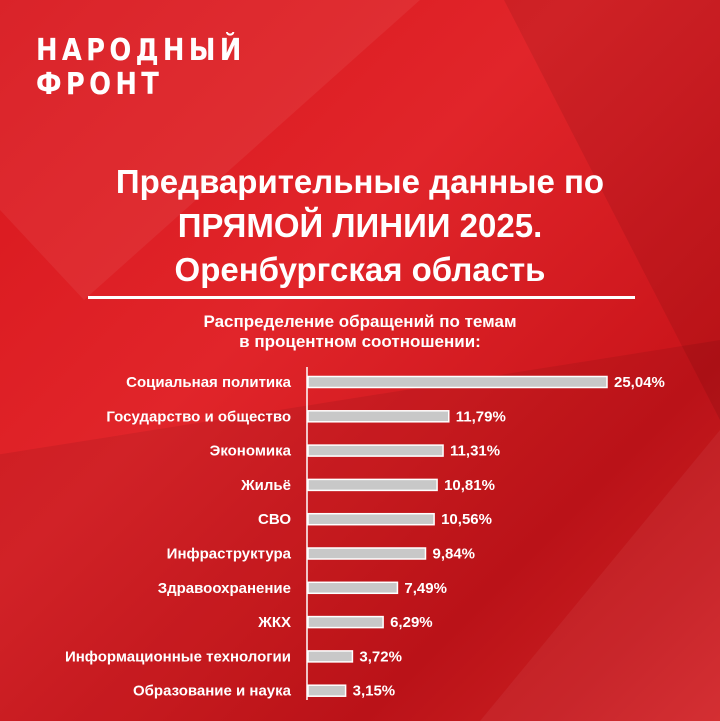 The image size is (720, 721). I want to click on category-label: Социальная политика, so click(209, 382).